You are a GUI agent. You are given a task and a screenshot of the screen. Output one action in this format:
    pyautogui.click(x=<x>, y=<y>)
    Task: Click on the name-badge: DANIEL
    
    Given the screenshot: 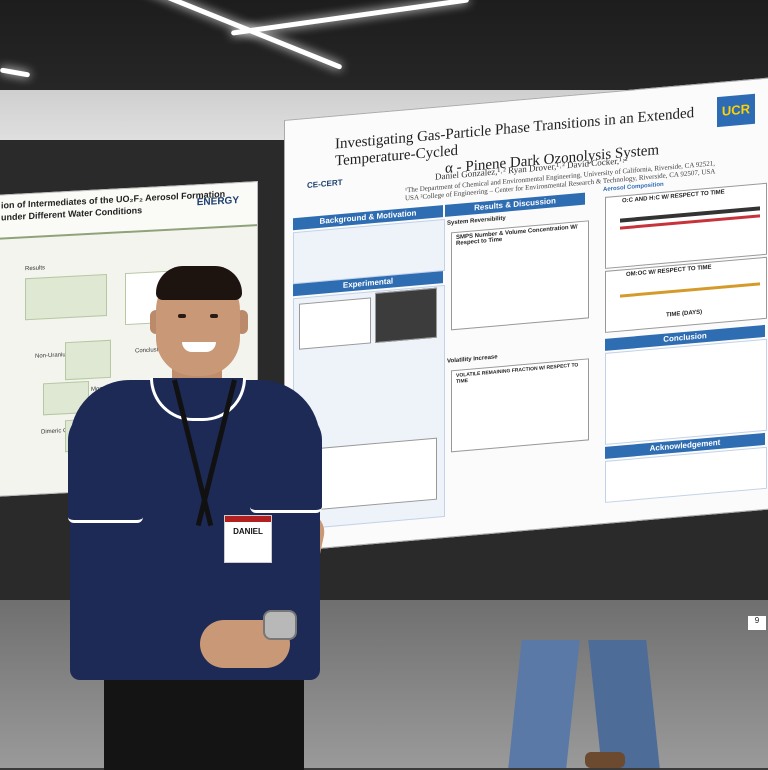 What is the action you would take?
    pyautogui.click(x=248, y=539)
    